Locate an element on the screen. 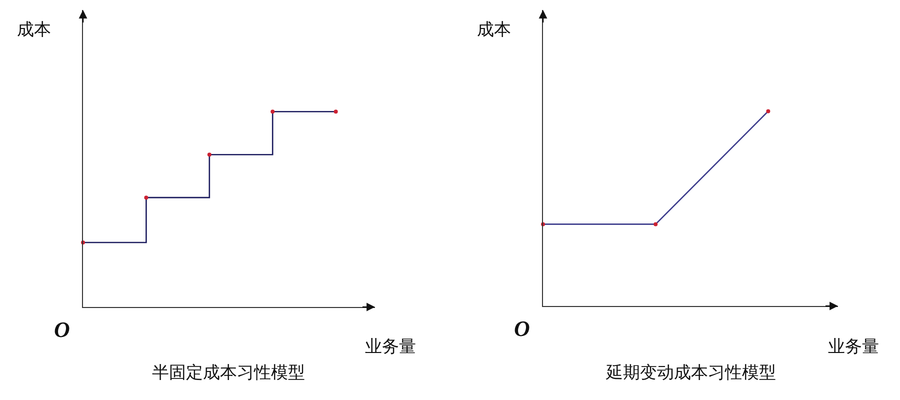 The height and width of the screenshot is (400, 900). text: 延期变动成本习性模型 is located at coordinates (690, 373).